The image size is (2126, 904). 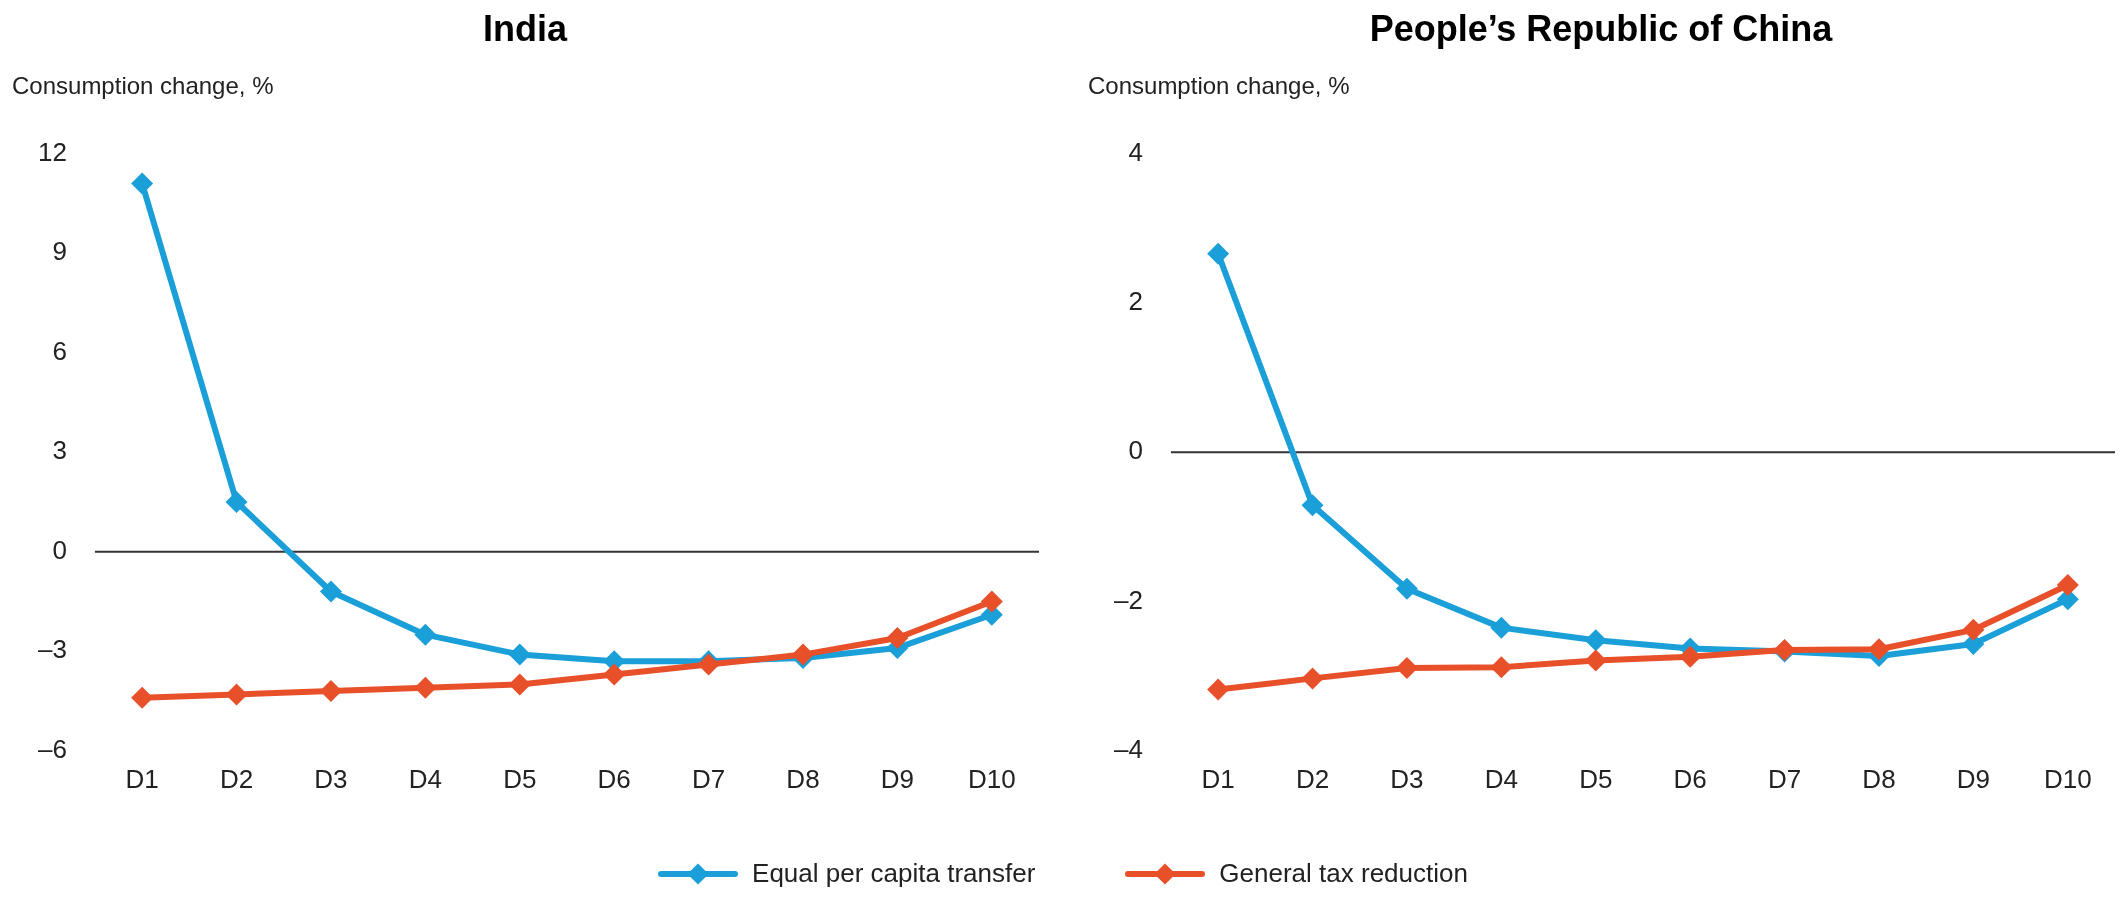 What do you see at coordinates (1343, 873) in the screenshot?
I see `legend-label: General tax reduction` at bounding box center [1343, 873].